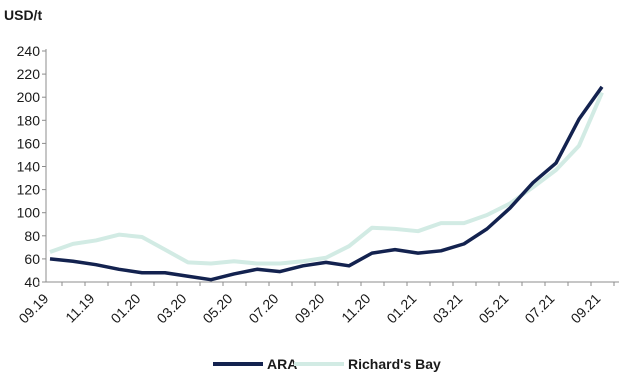 The image size is (619, 378). What do you see at coordinates (539, 308) in the screenshot?
I see `x-tick-label: 07.21` at bounding box center [539, 308].